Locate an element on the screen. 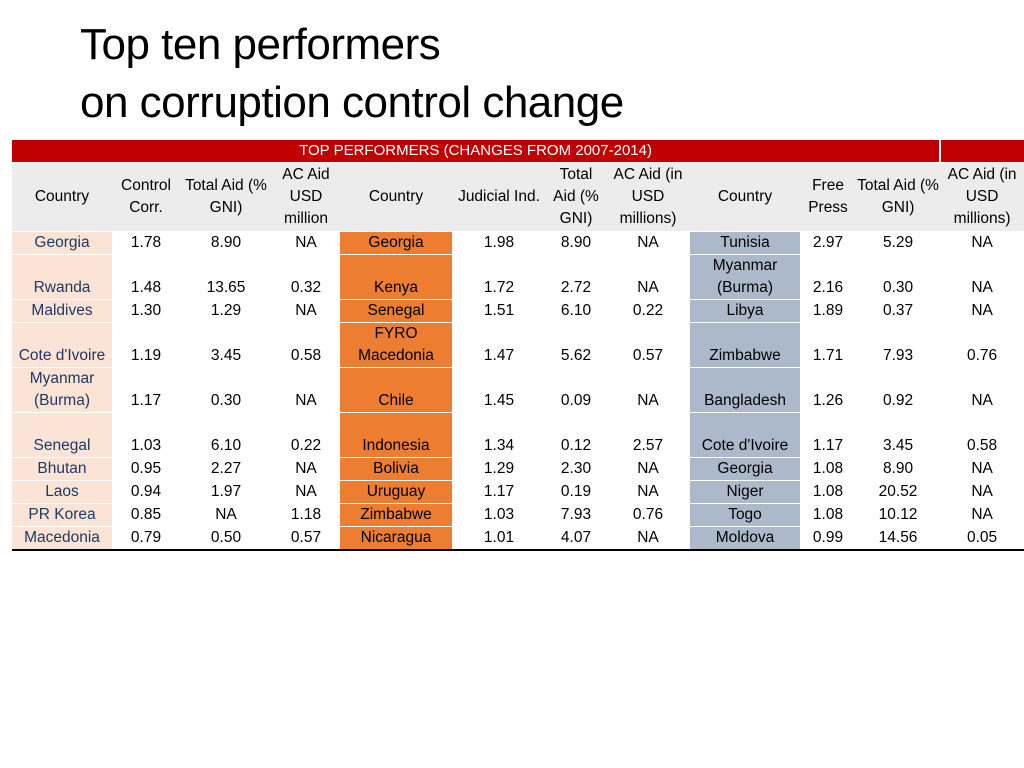 The height and width of the screenshot is (768, 1024). value-cell: 0.99 is located at coordinates (828, 538).